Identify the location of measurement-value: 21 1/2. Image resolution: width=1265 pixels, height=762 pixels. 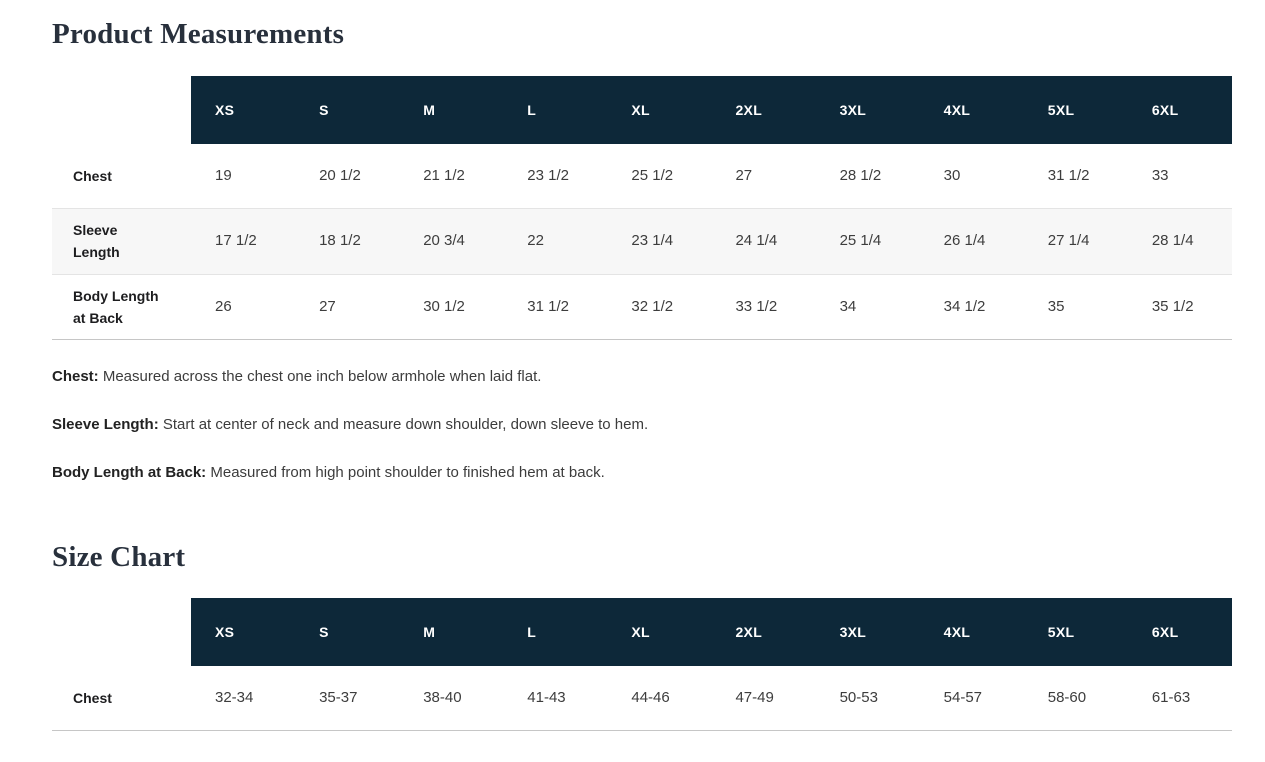
(444, 175).